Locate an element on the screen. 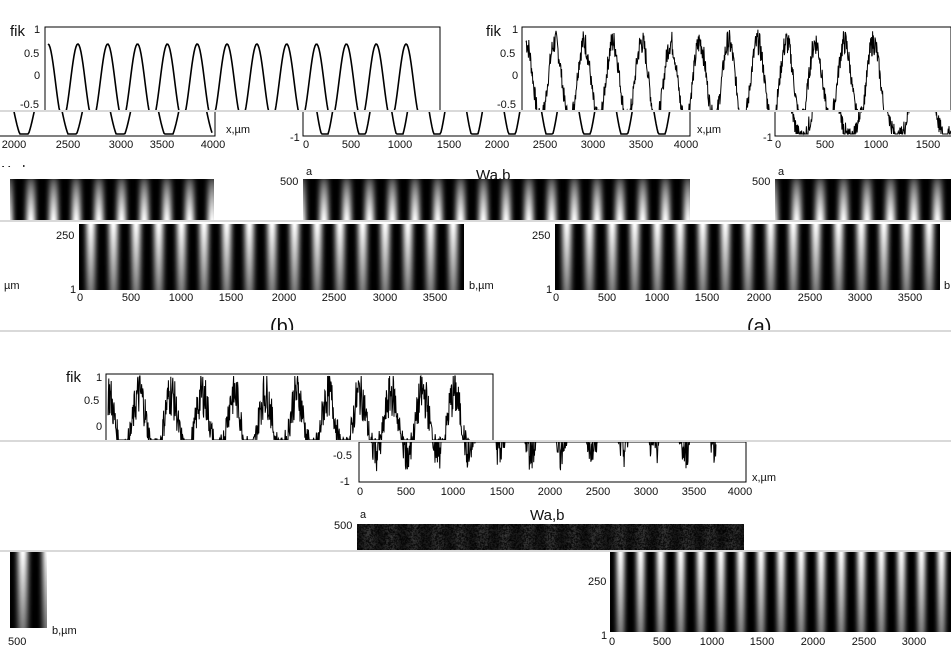  ytick-0-bottom: 0 is located at coordinates (99, 427).